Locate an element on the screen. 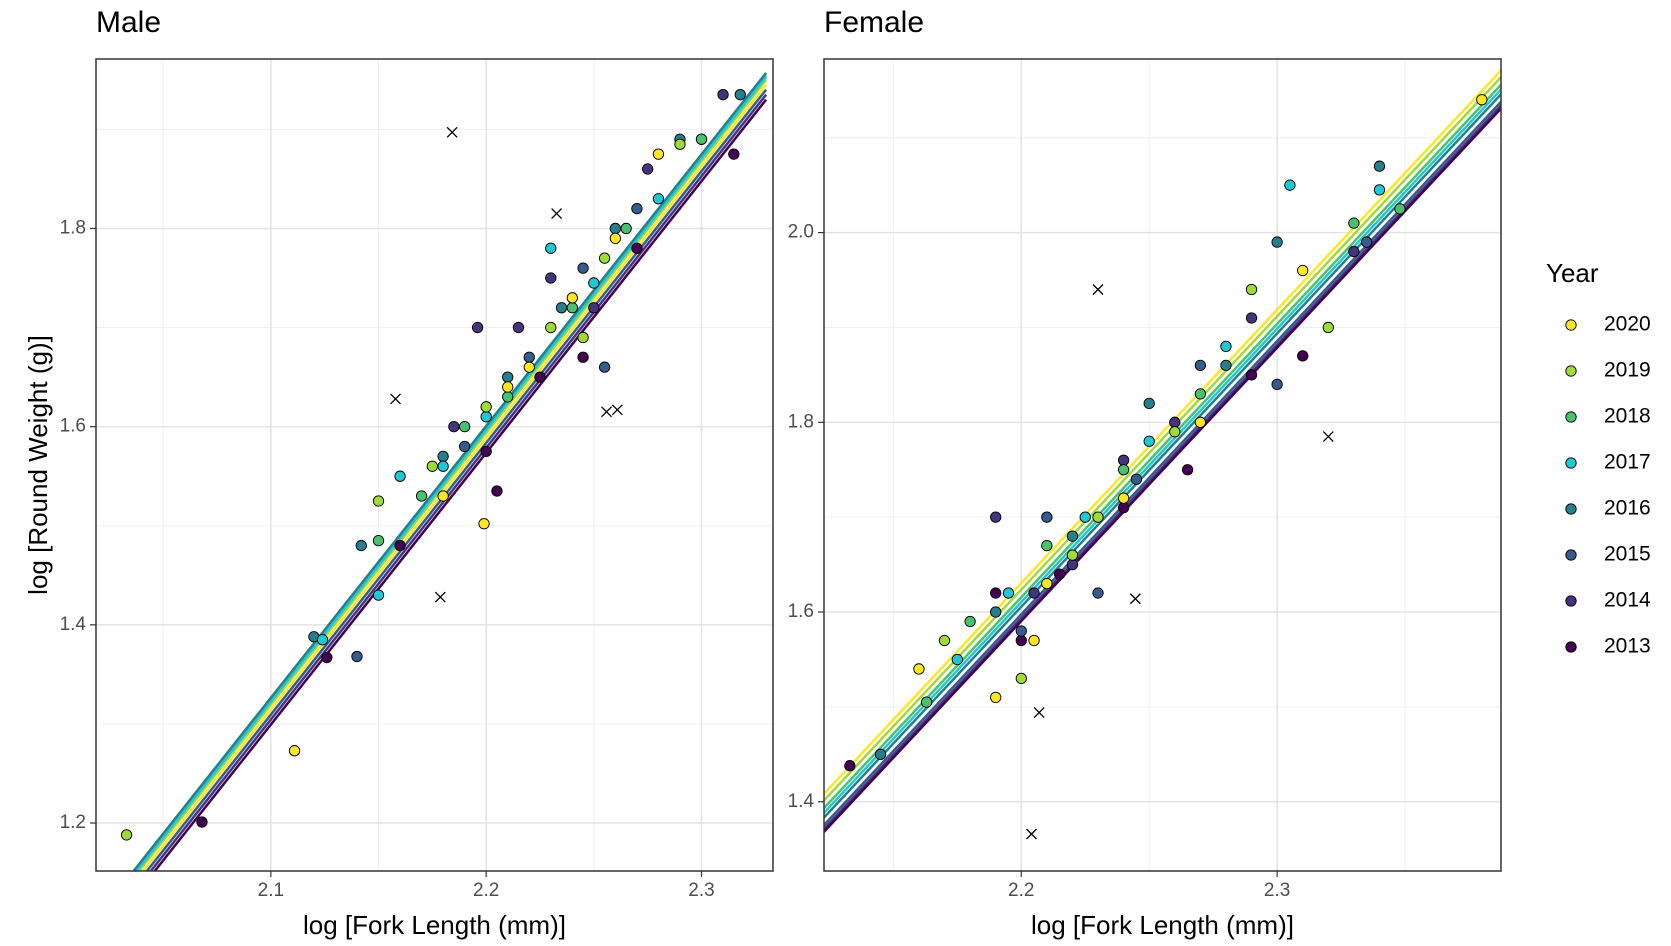 The image size is (1671, 946). legend-label: 2019 is located at coordinates (1627, 370).